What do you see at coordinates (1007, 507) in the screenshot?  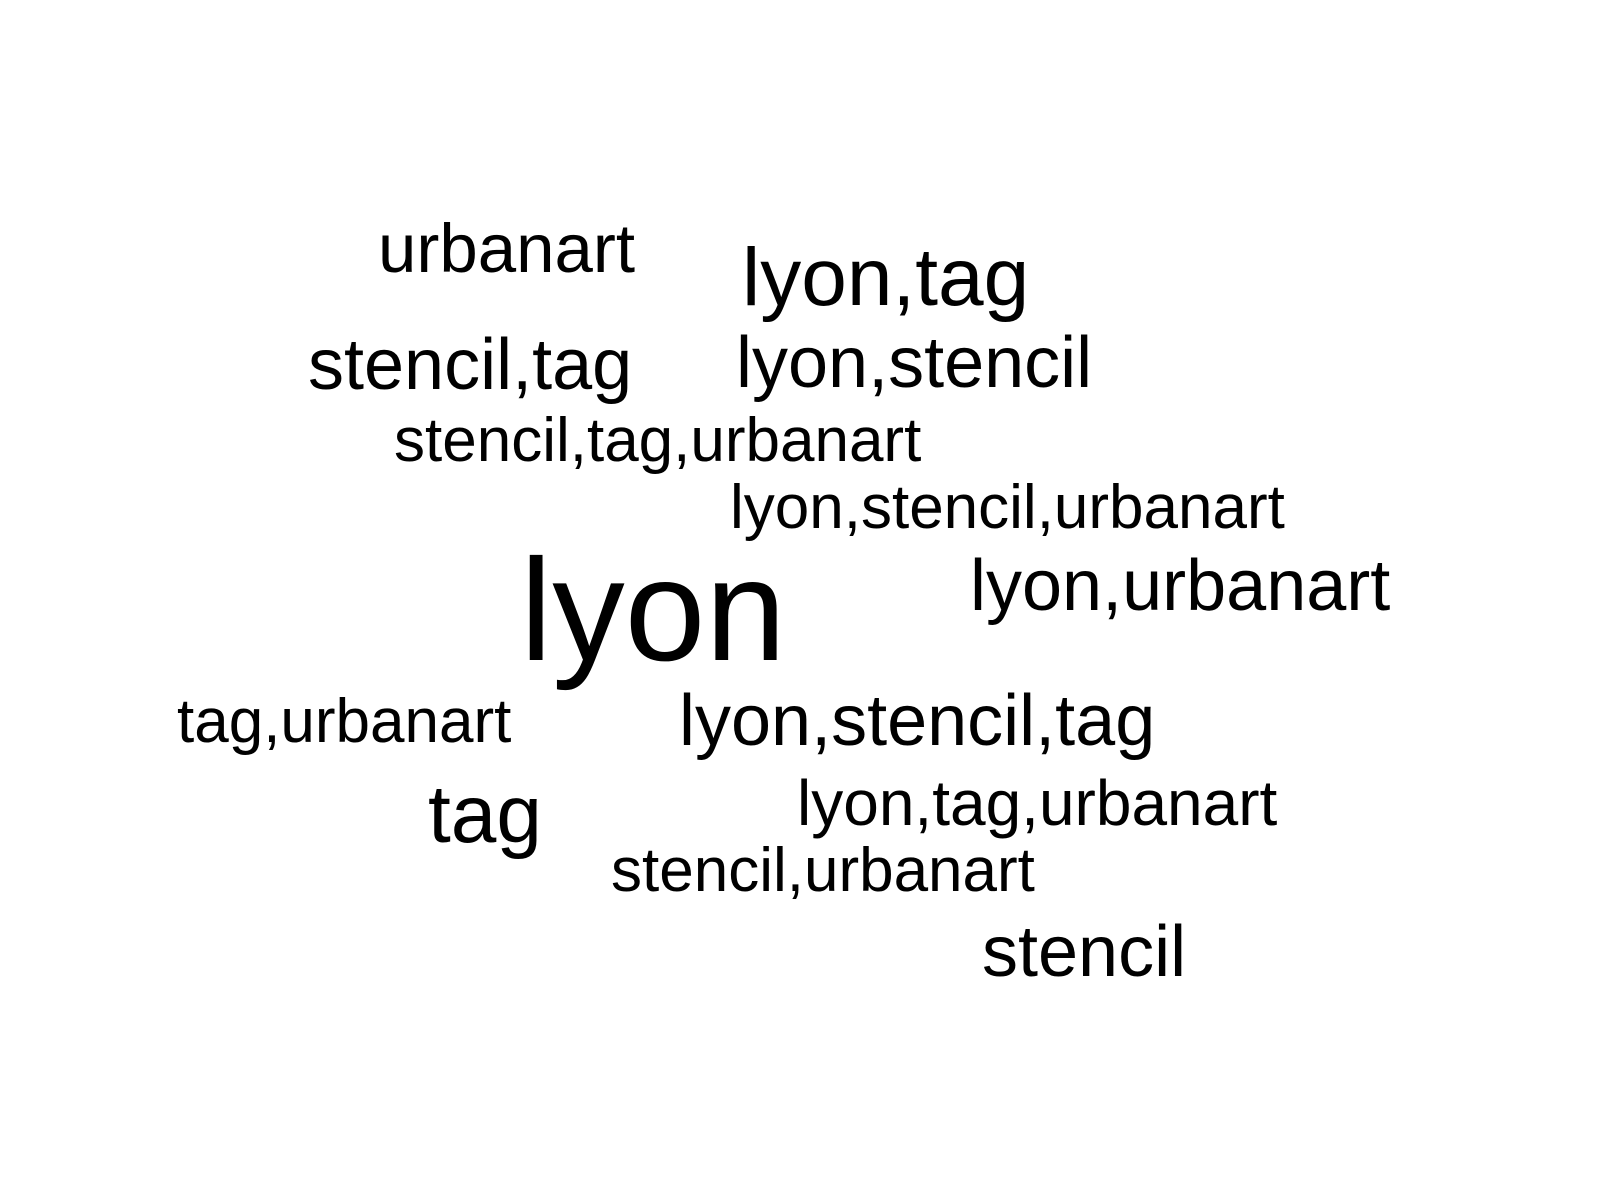 I see `cloud-word: lyon,stencil,urbanart` at bounding box center [1007, 507].